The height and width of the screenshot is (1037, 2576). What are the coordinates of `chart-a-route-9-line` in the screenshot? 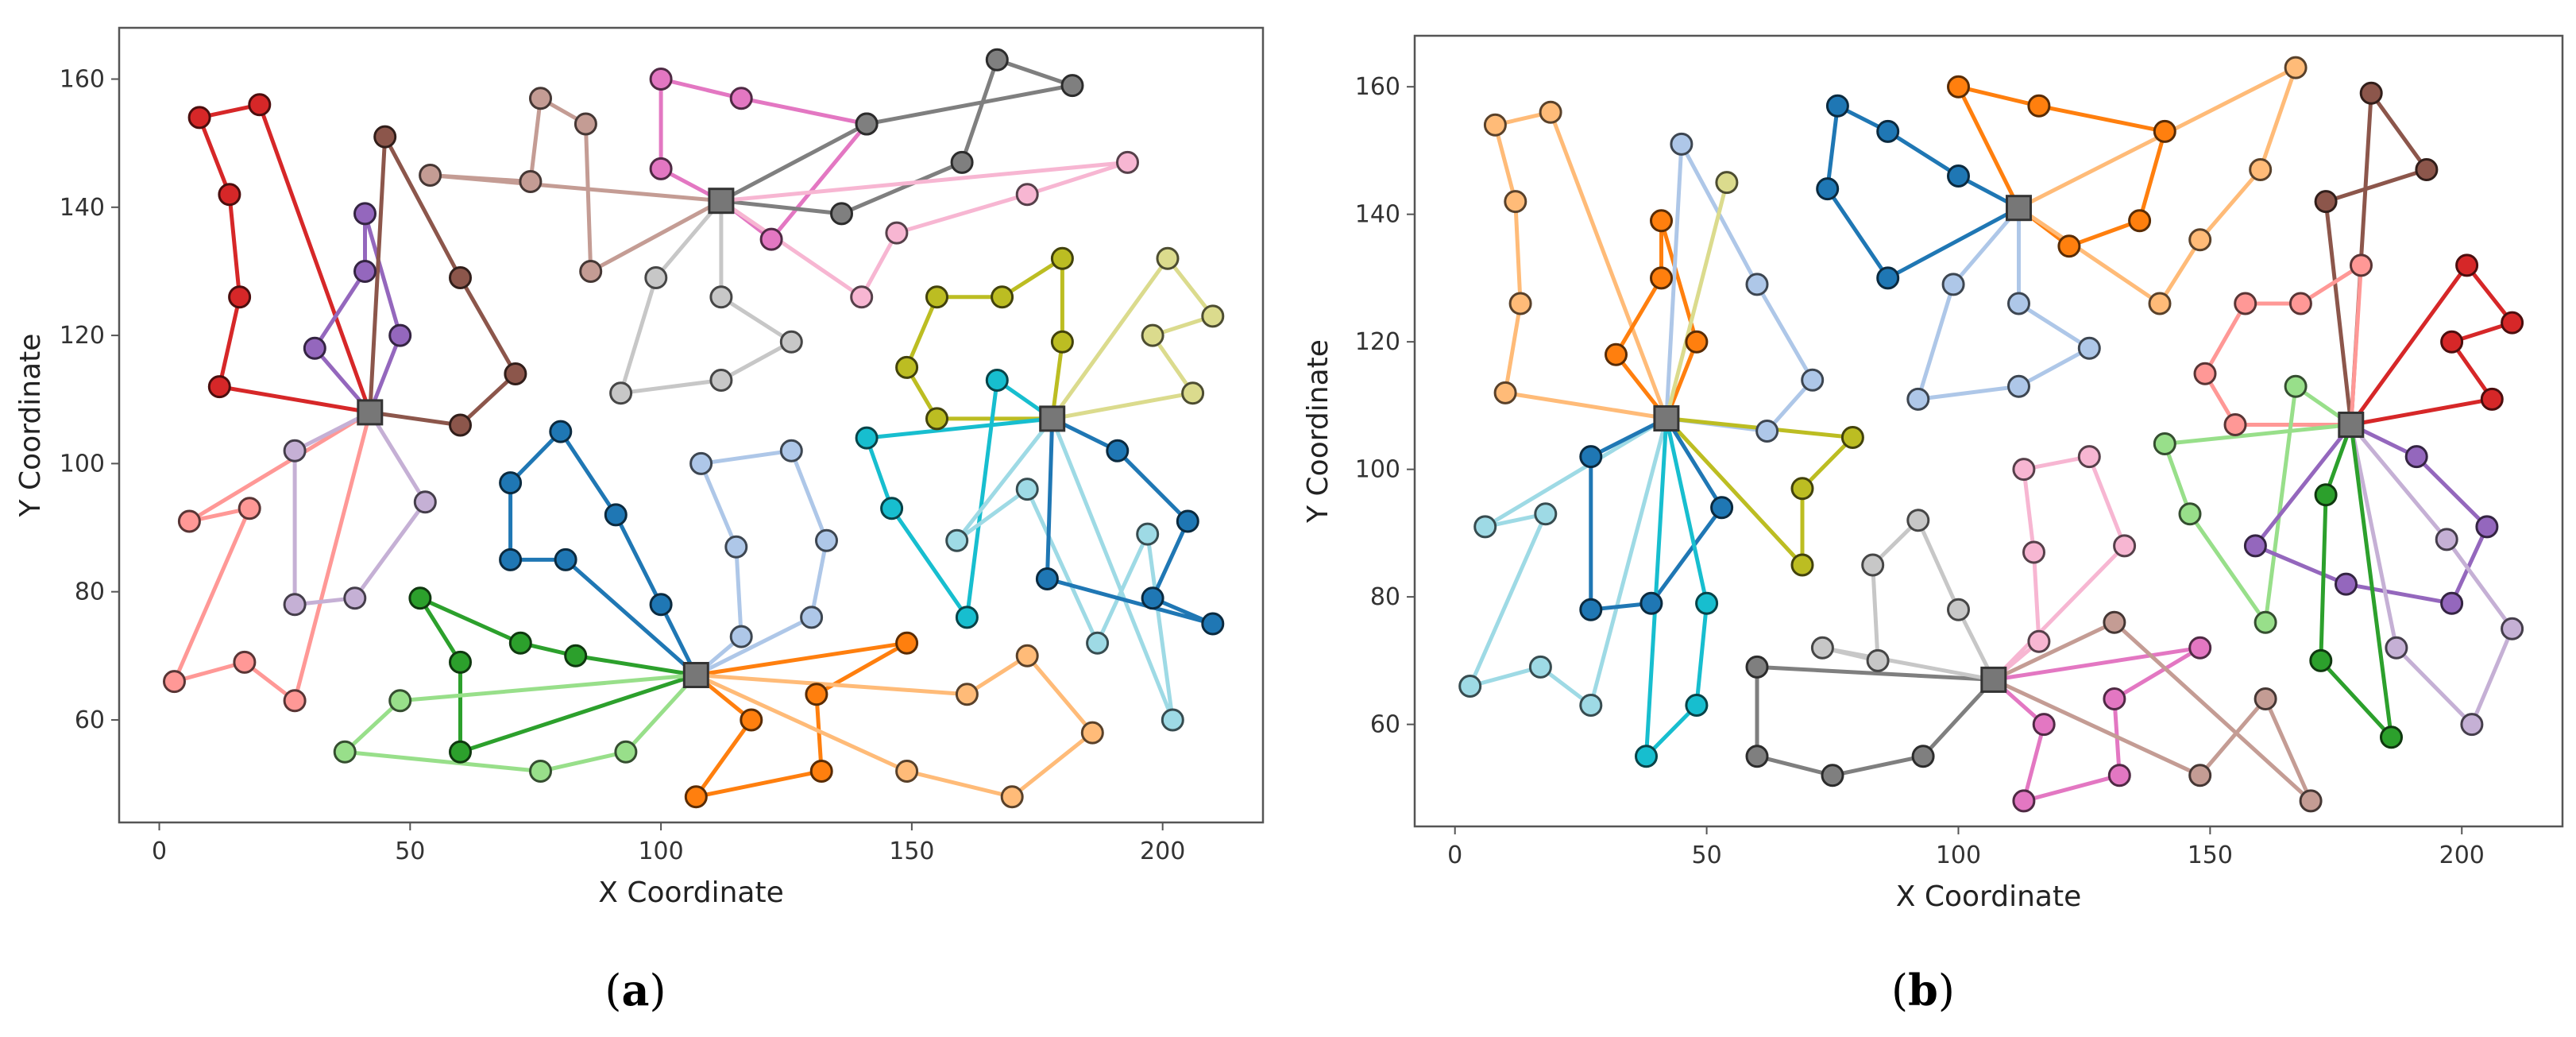 It's located at (924, 230).